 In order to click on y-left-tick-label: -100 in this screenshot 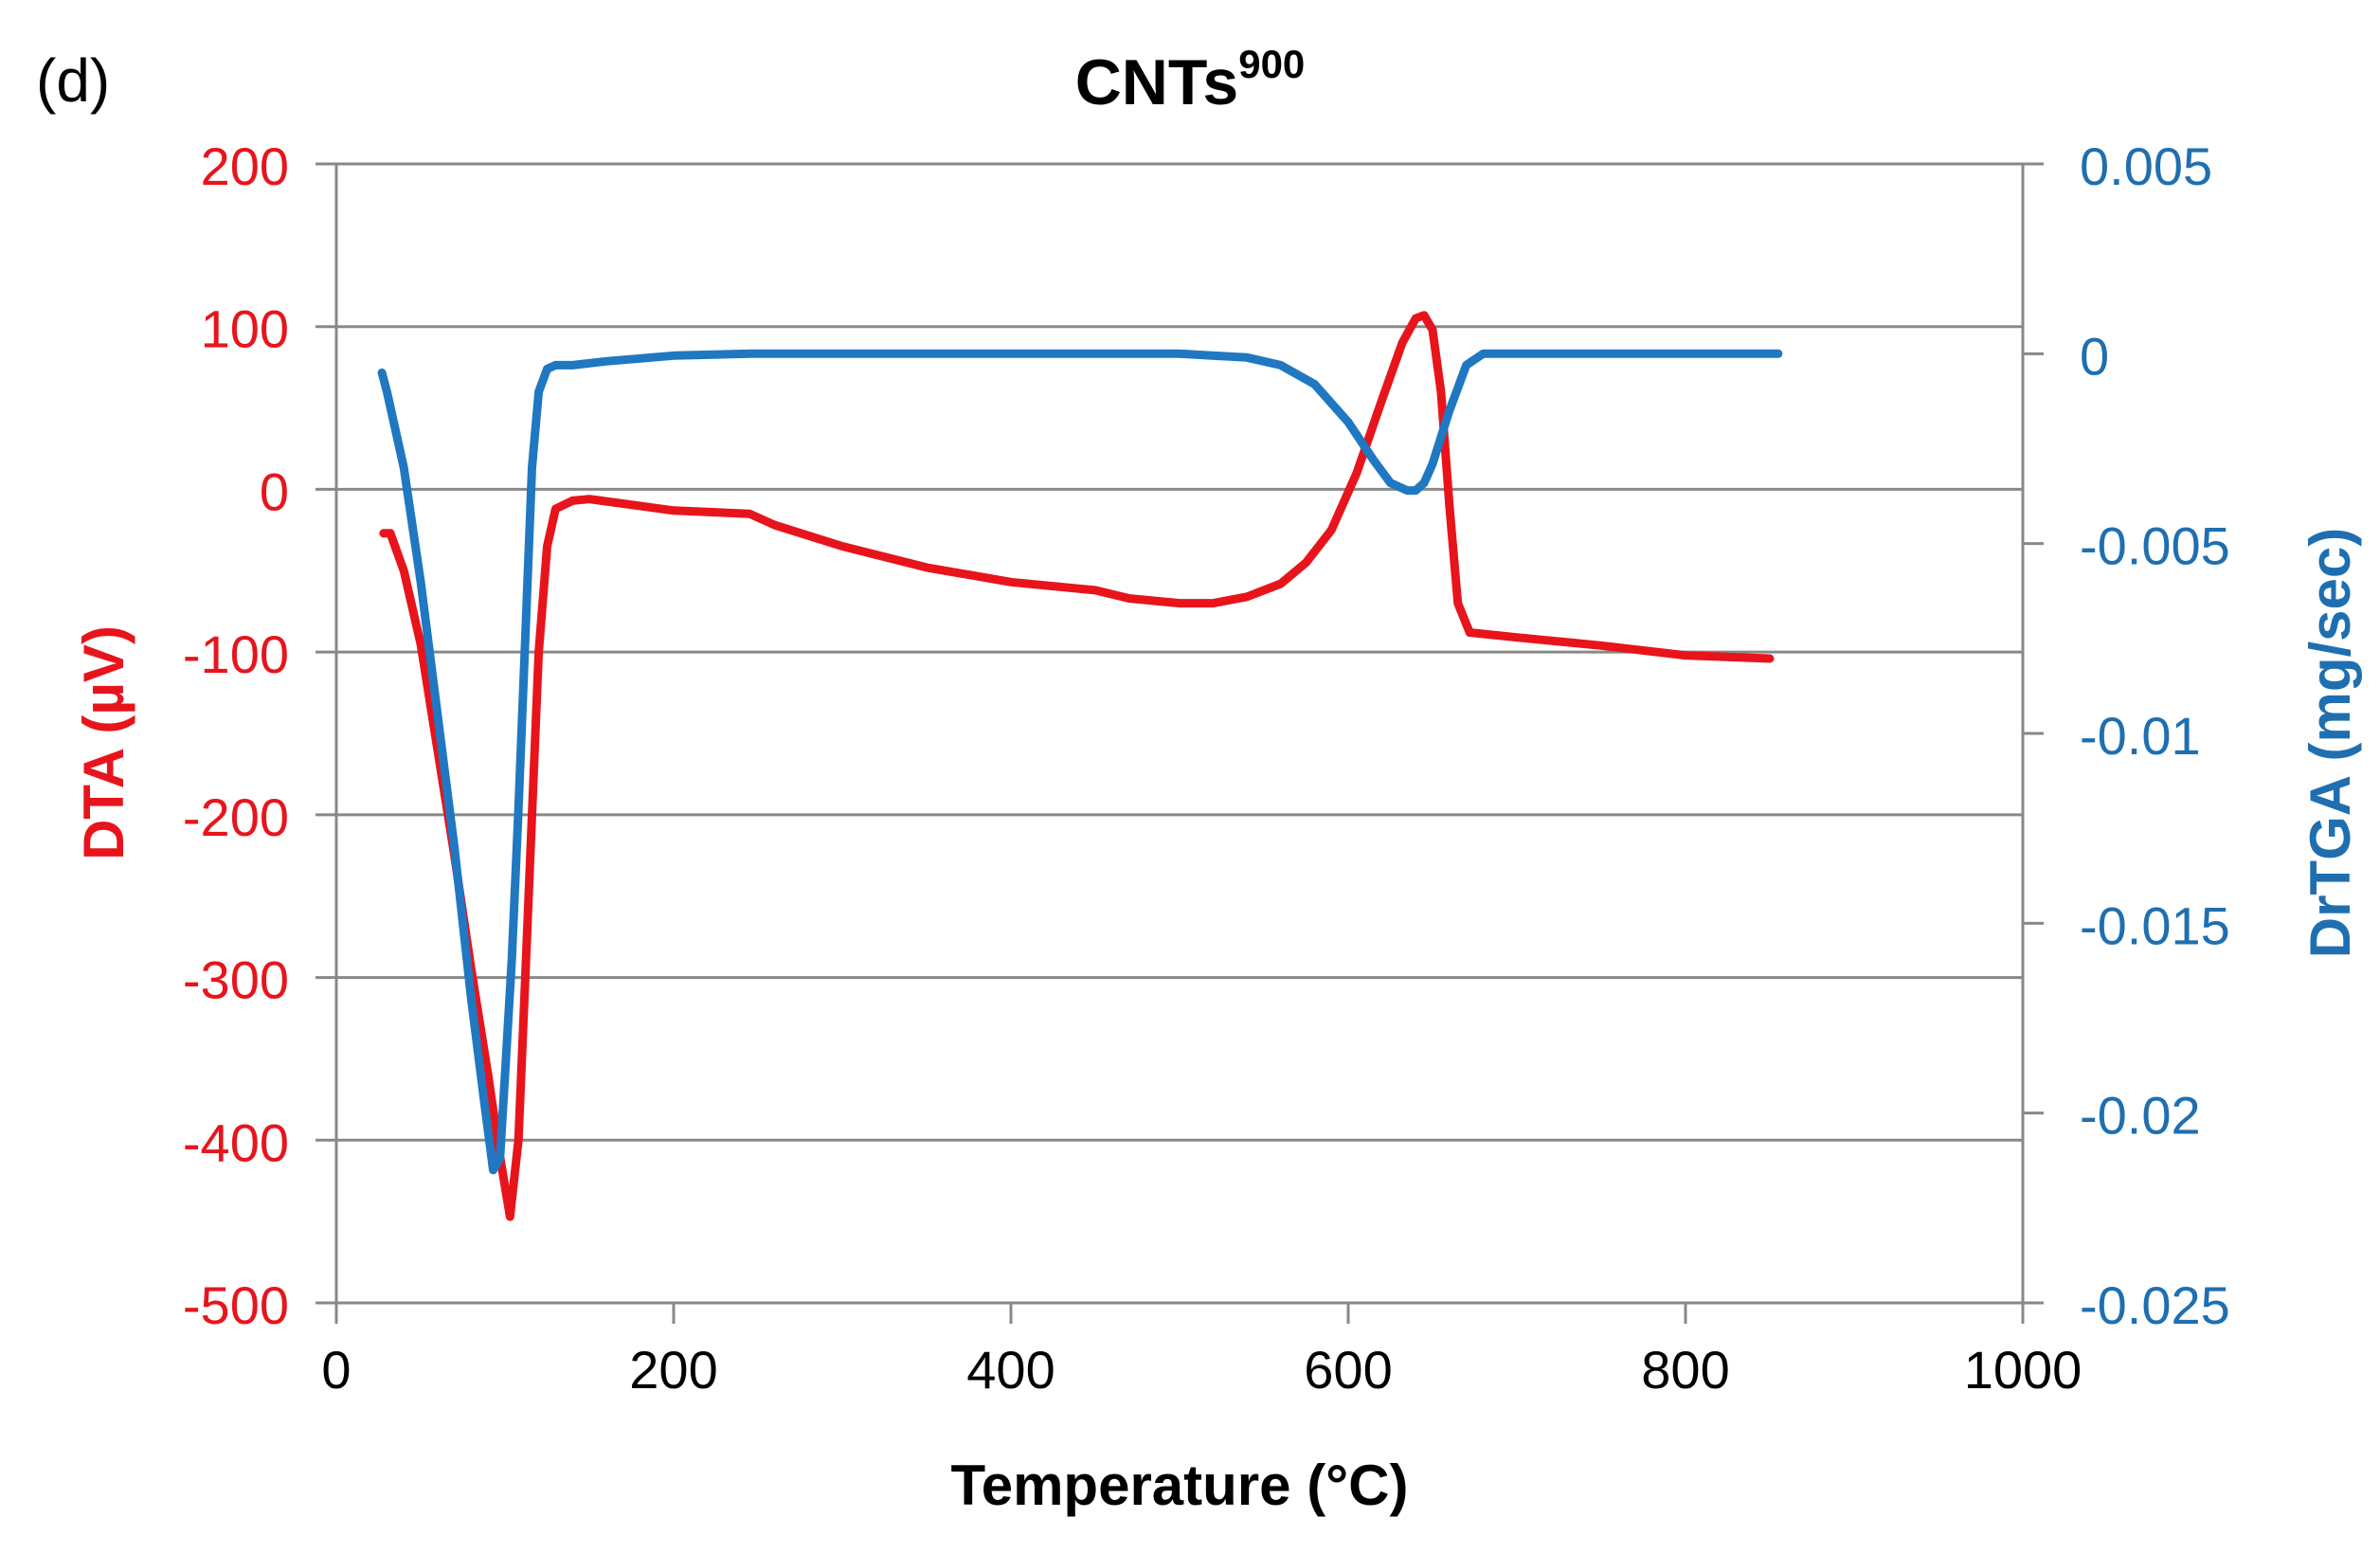, I will do `click(236, 654)`.